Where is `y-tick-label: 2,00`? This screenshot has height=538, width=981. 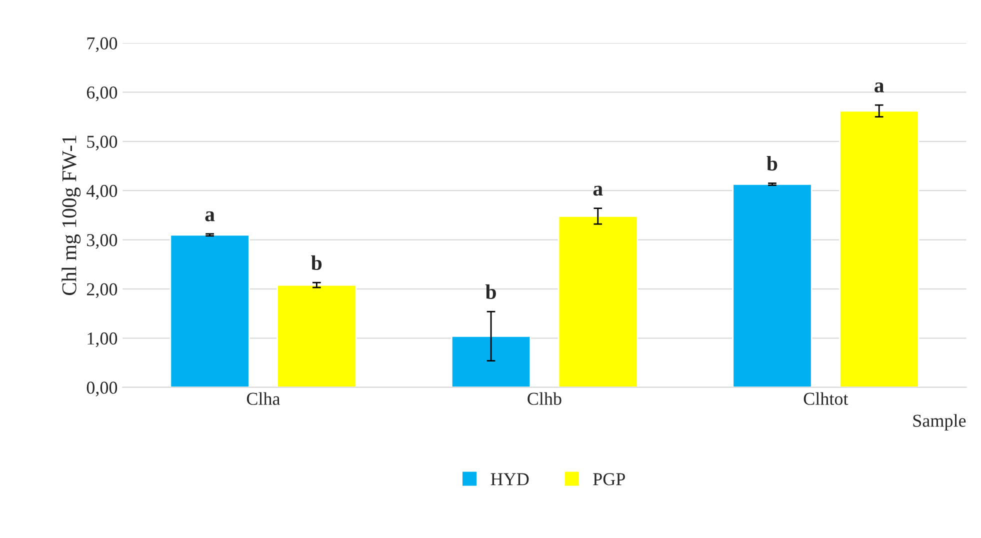
y-tick-label: 2,00 is located at coordinates (102, 290).